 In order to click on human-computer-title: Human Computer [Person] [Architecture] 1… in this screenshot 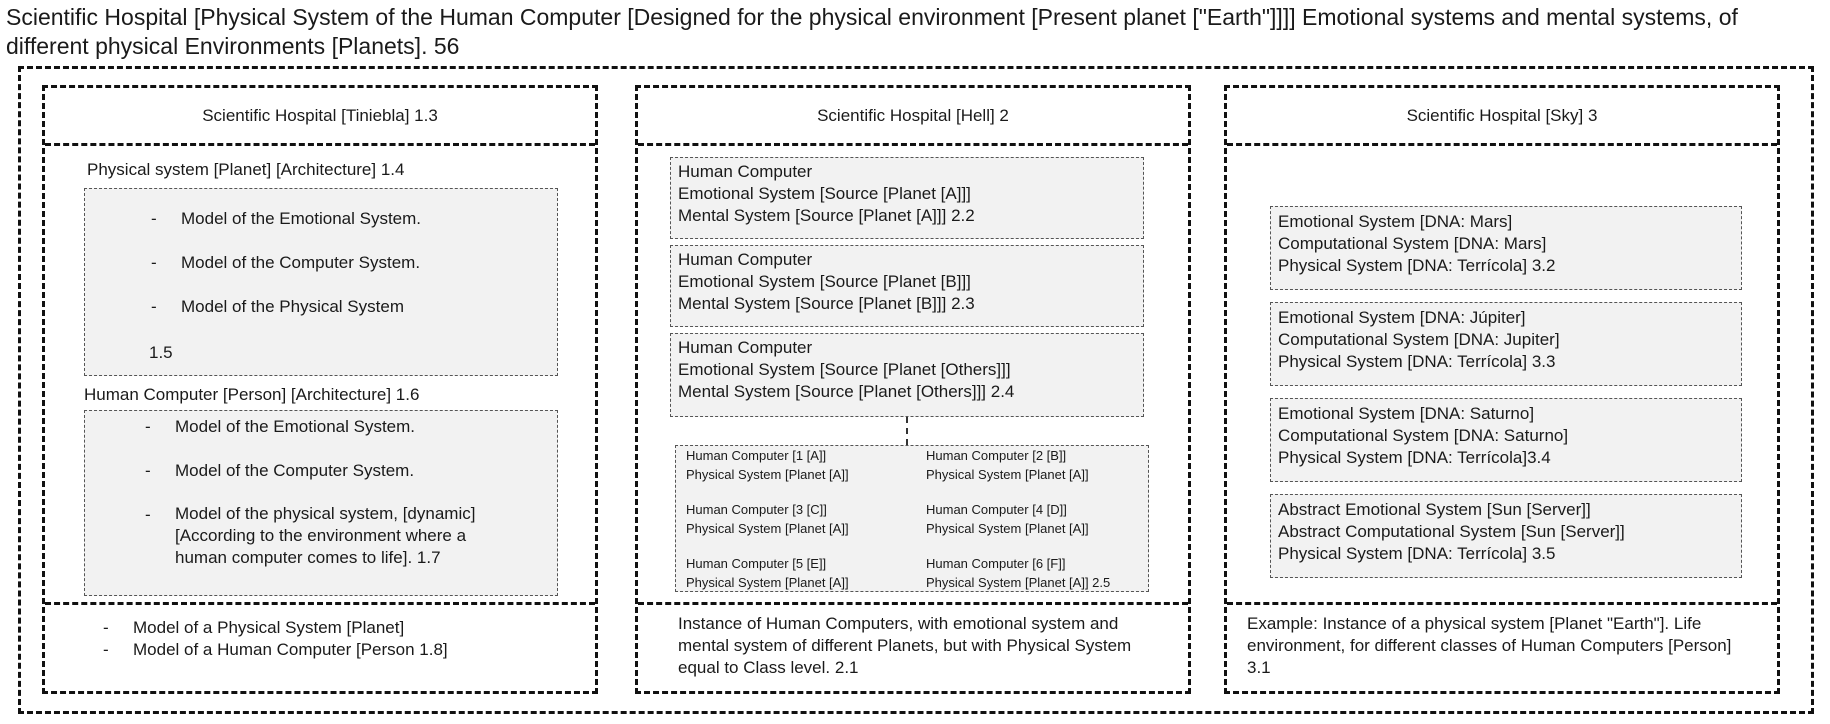, I will do `click(252, 394)`.